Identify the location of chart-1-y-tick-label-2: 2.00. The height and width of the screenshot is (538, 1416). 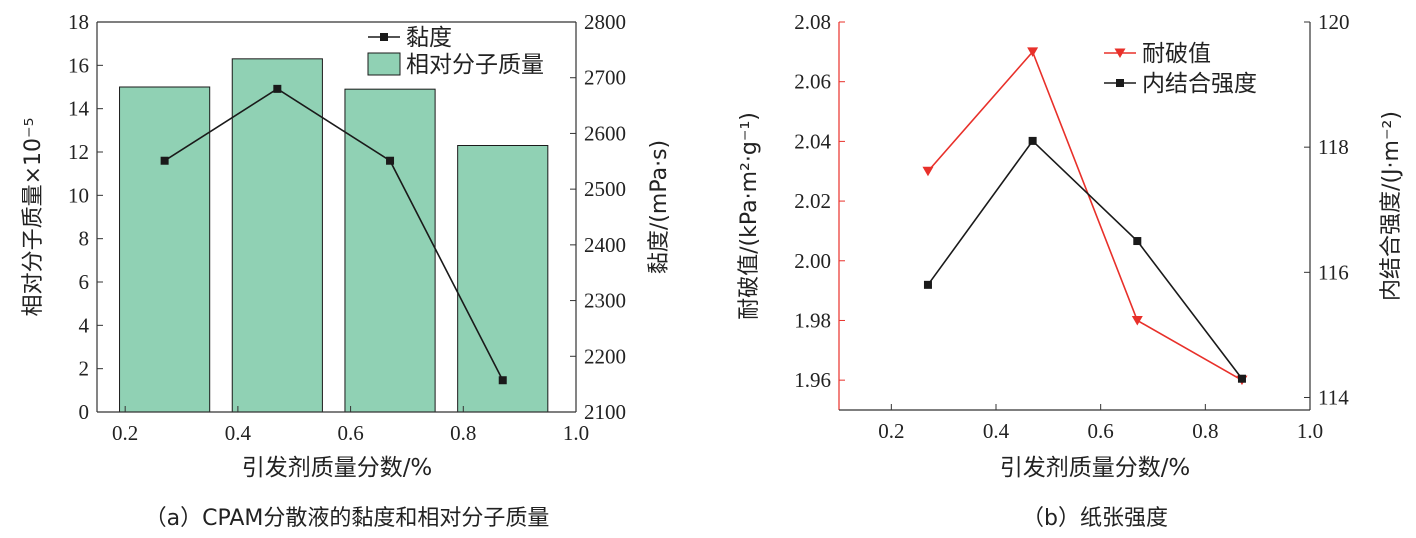
(812, 261).